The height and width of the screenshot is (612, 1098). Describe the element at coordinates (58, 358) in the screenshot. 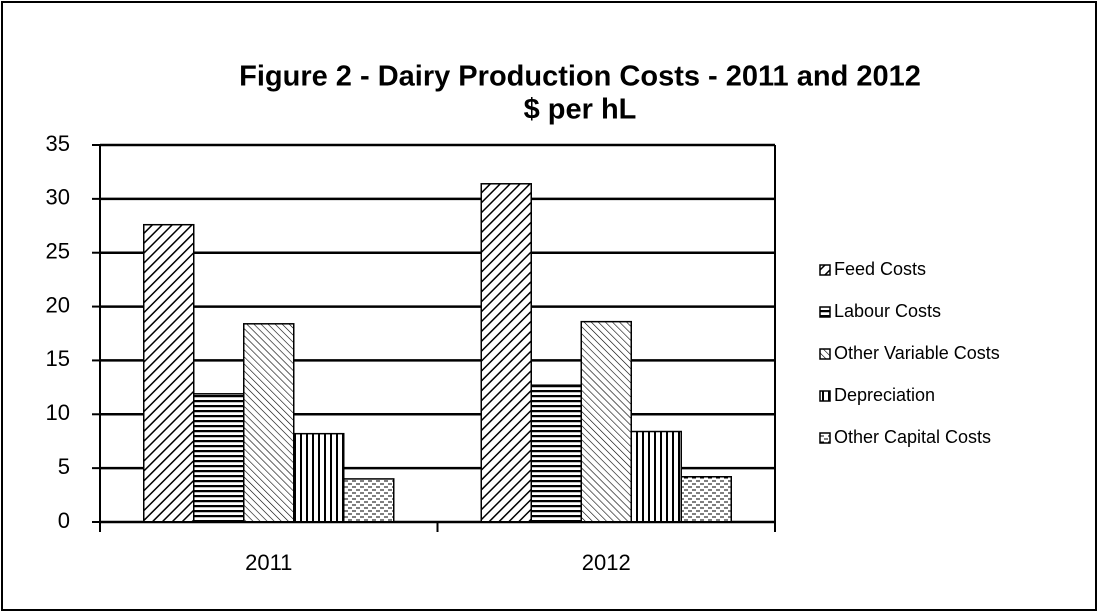

I see `y-tick-label: 15` at that location.